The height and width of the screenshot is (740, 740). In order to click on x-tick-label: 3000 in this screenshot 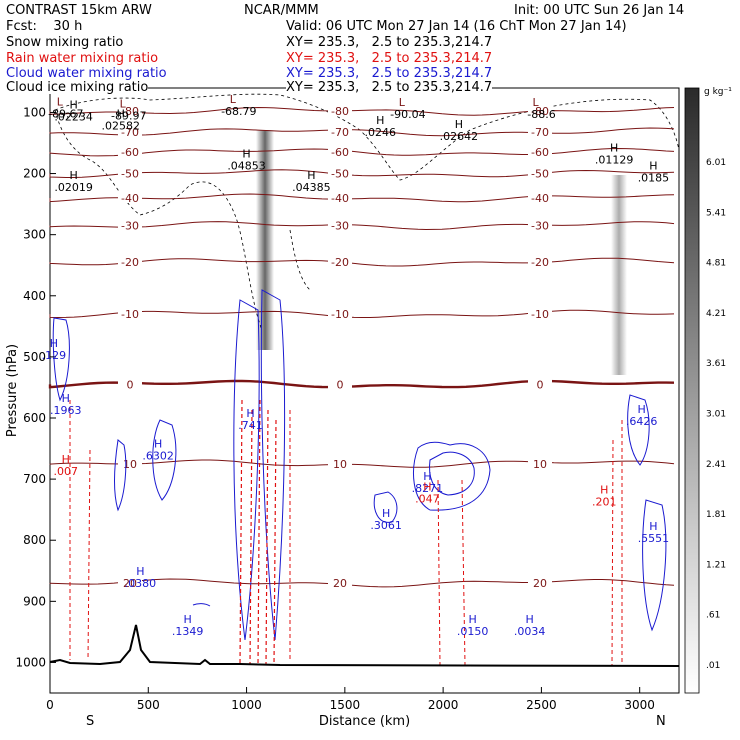, I will do `click(639, 705)`.